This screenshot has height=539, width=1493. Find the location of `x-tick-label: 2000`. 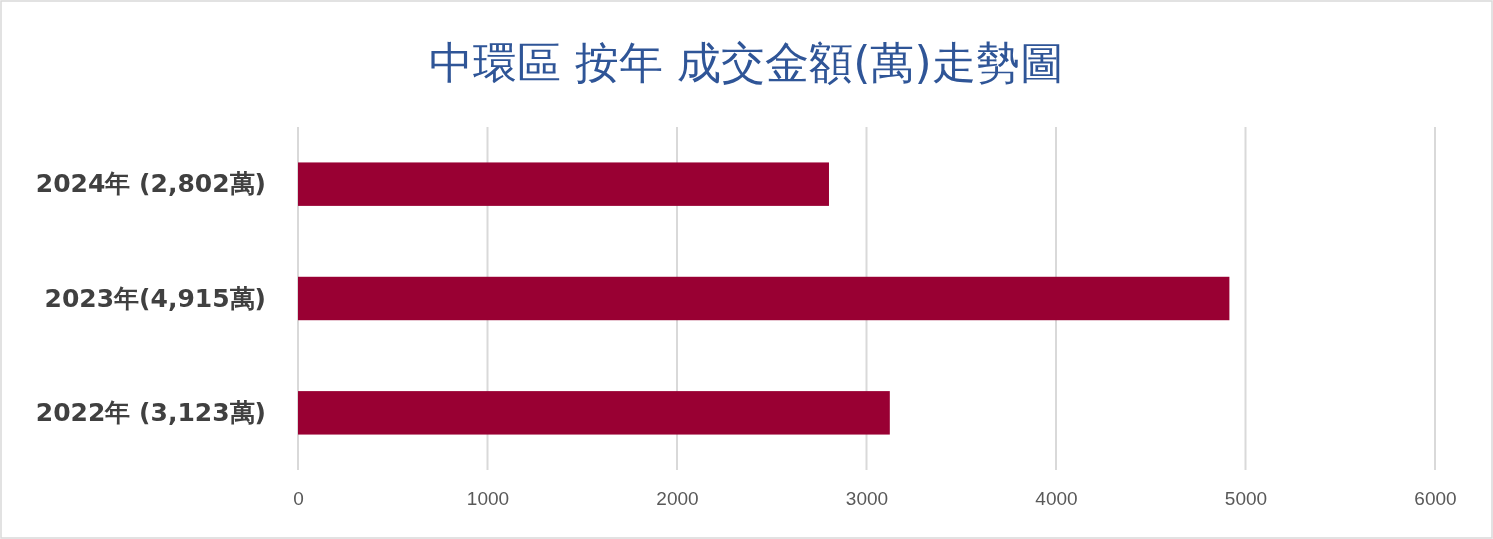

x-tick-label: 2000 is located at coordinates (677, 499).